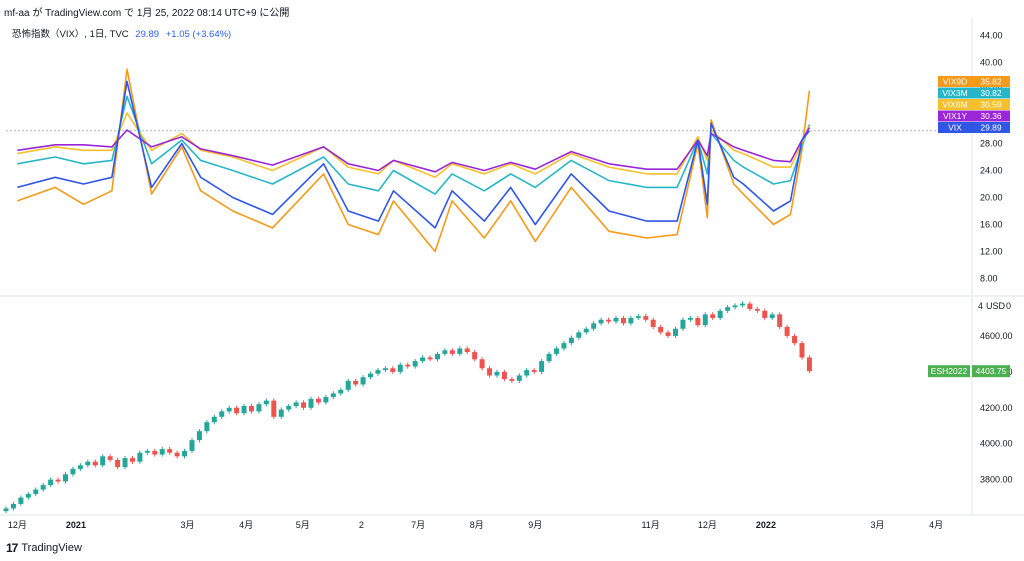 This screenshot has width=1024, height=561. What do you see at coordinates (44, 548) in the screenshot?
I see `footer: 17 TradingView` at bounding box center [44, 548].